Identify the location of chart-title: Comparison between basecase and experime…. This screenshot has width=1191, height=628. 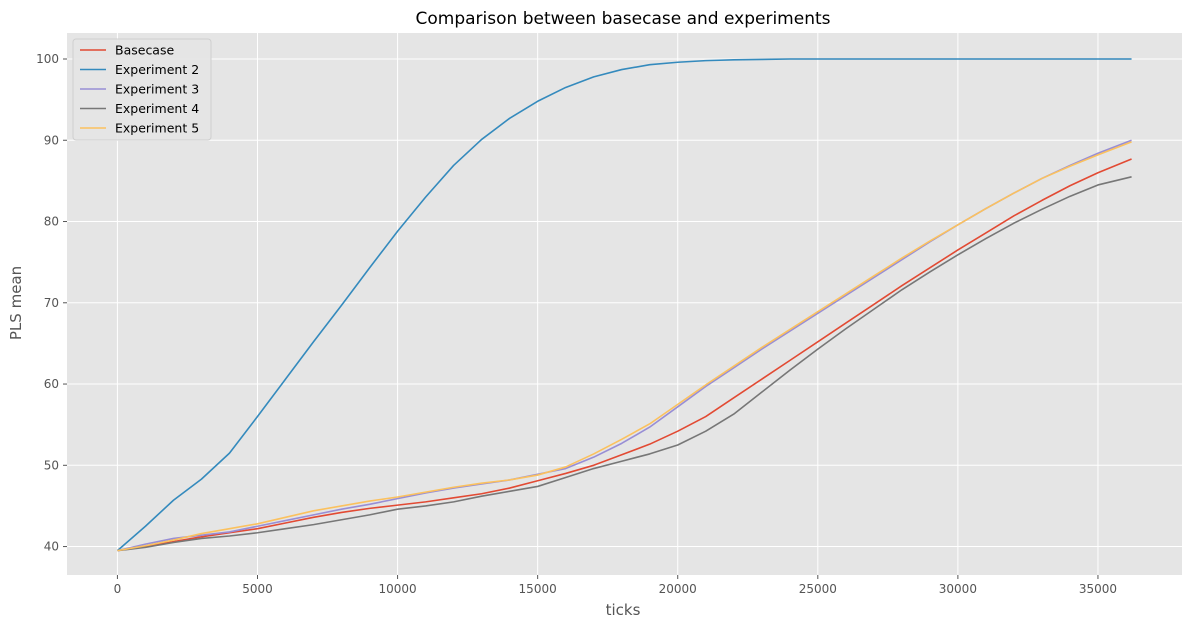
(623, 19).